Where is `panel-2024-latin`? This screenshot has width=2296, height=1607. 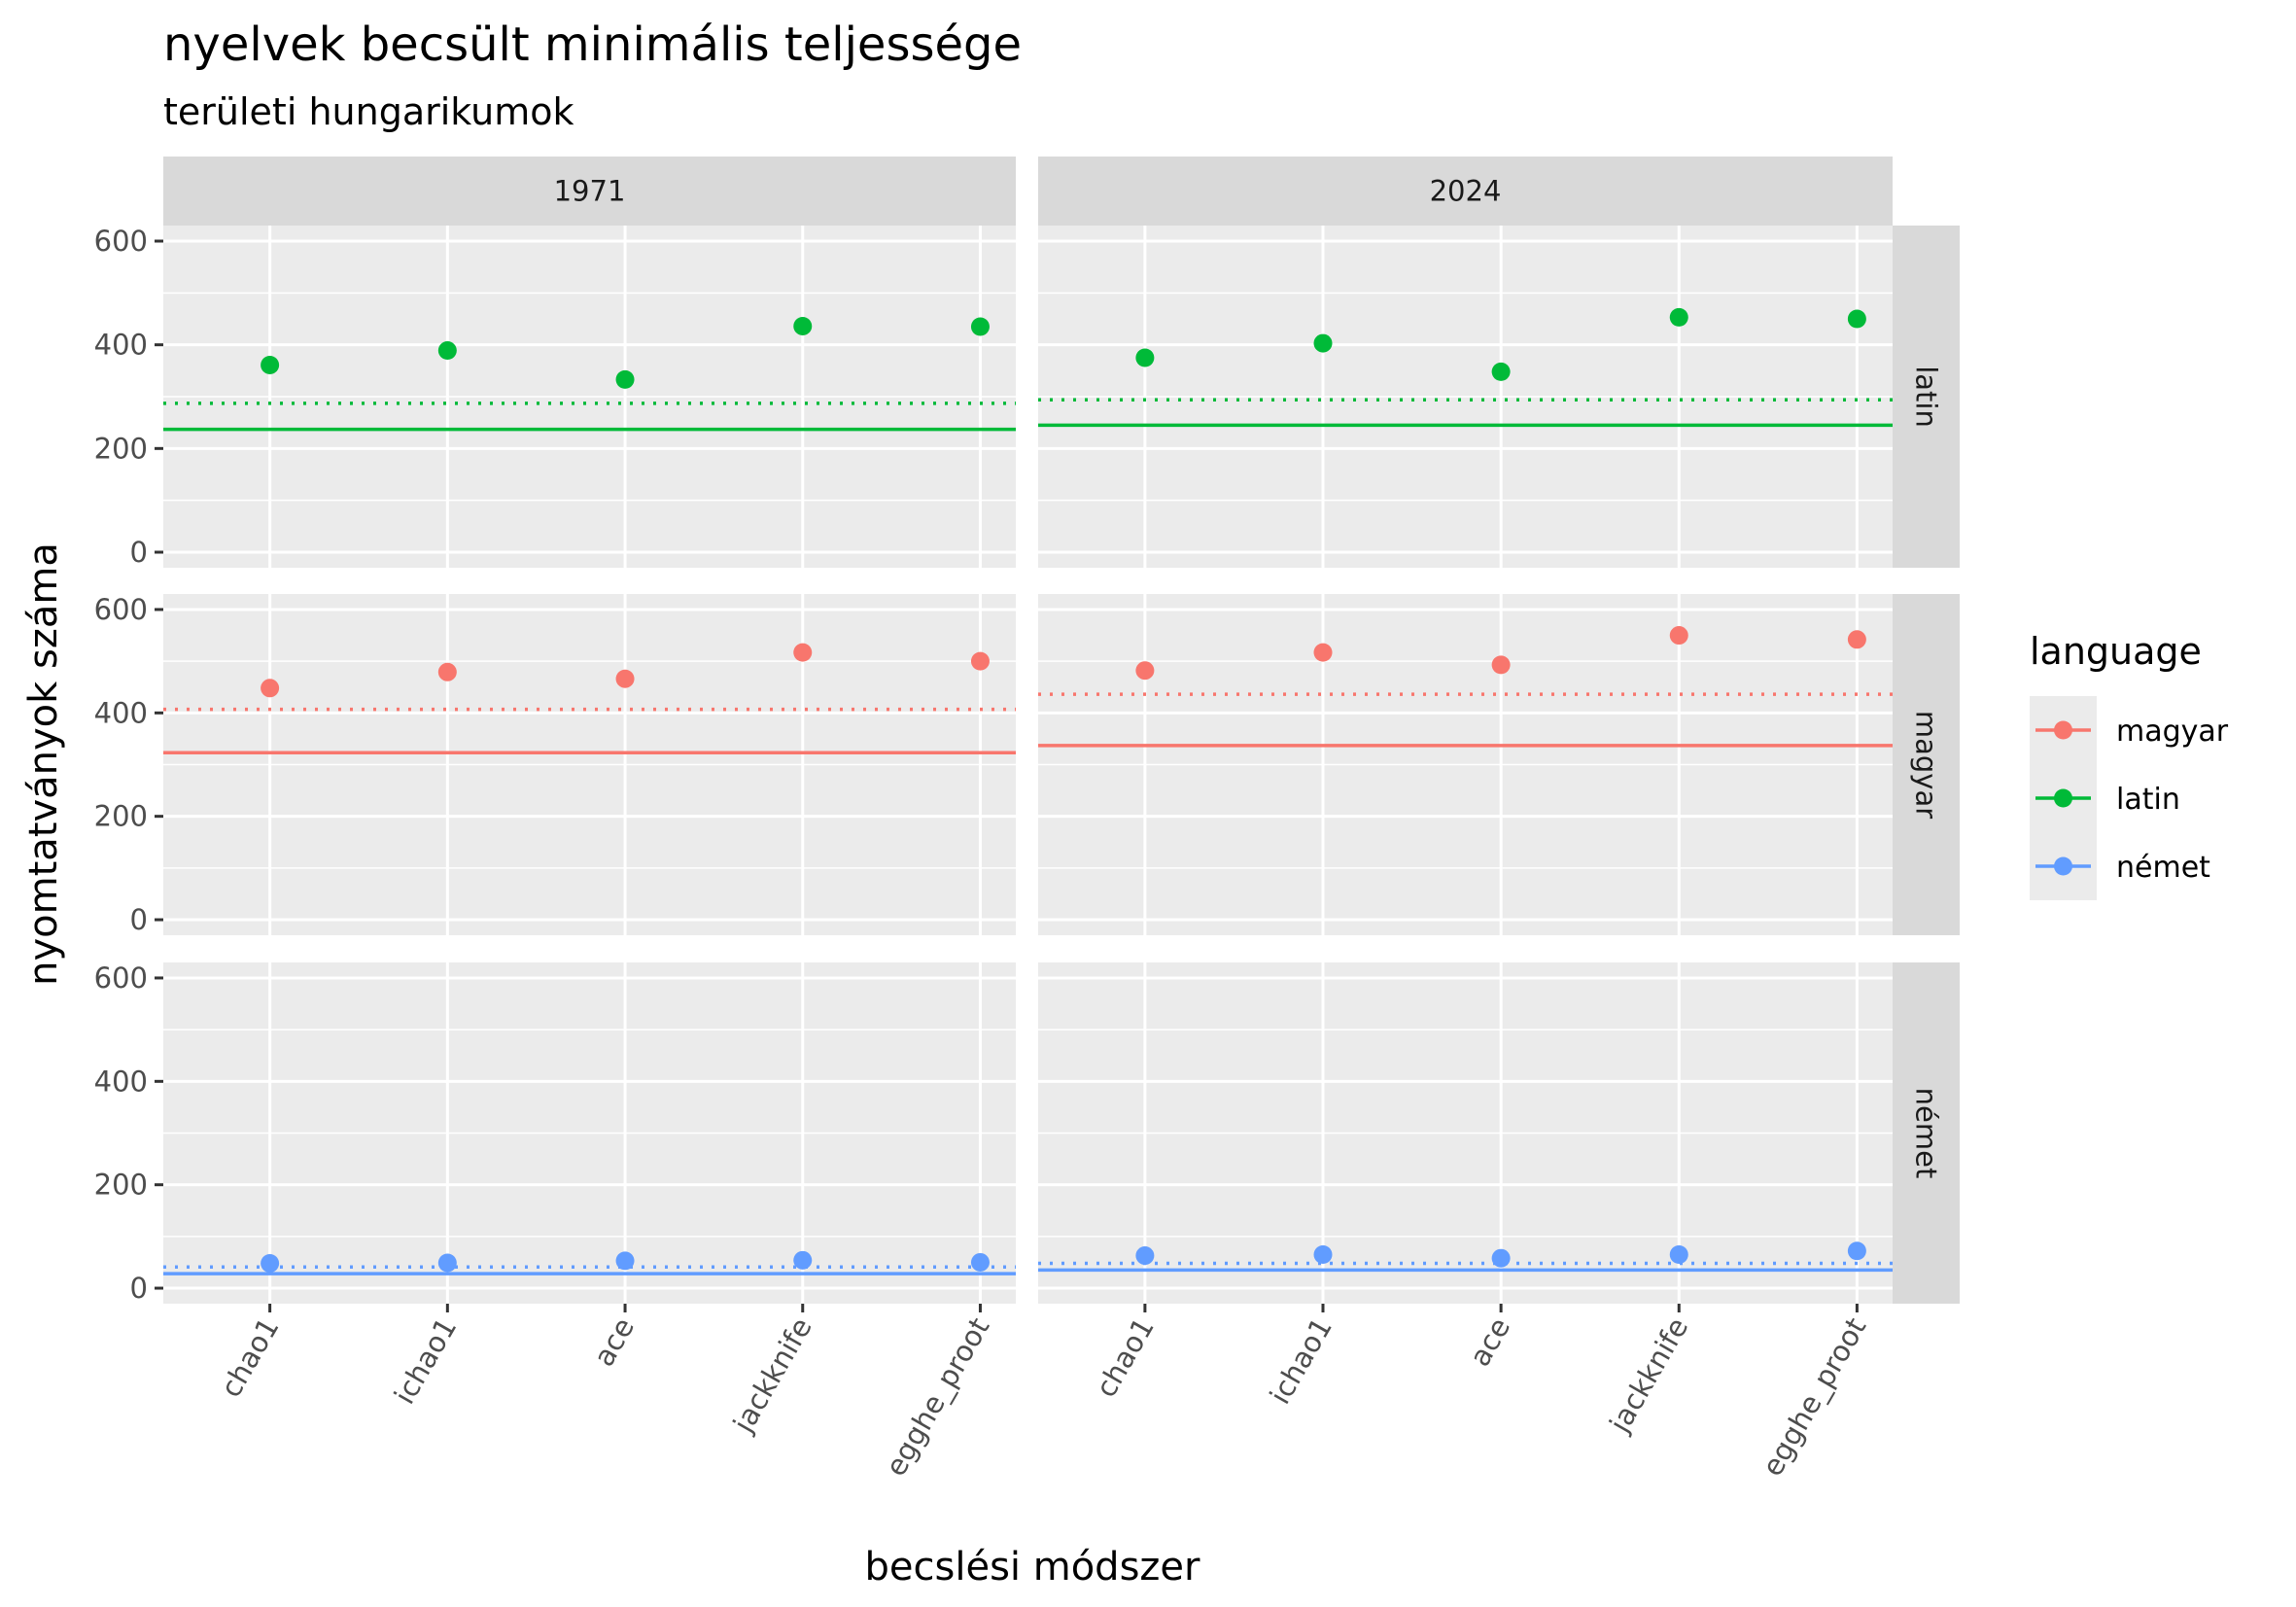 panel-2024-latin is located at coordinates (1465, 397).